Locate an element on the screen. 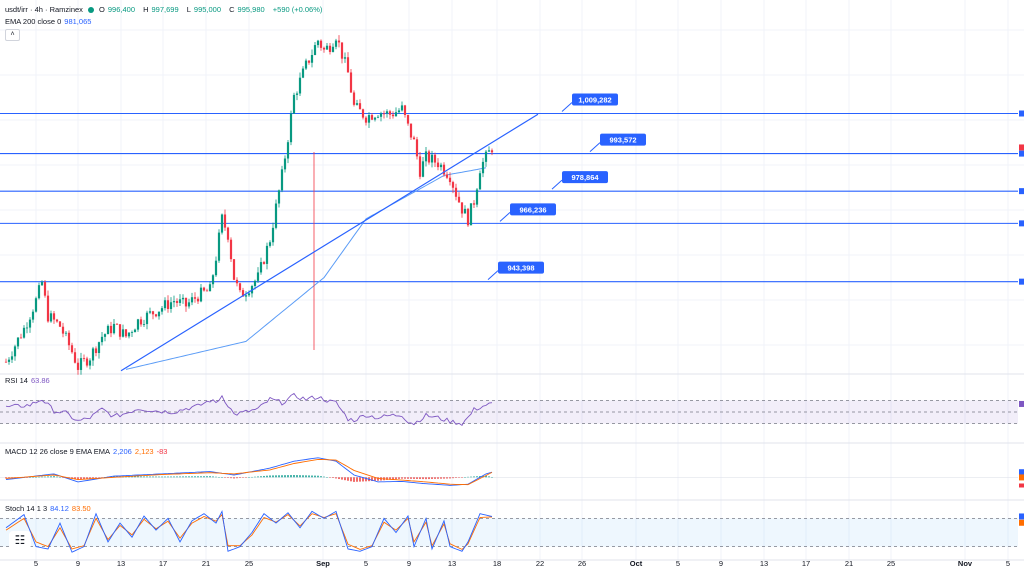 Image resolution: width=1024 pixels, height=576 pixels. rsi-legend: RSI 14 63.86 is located at coordinates (29, 381).